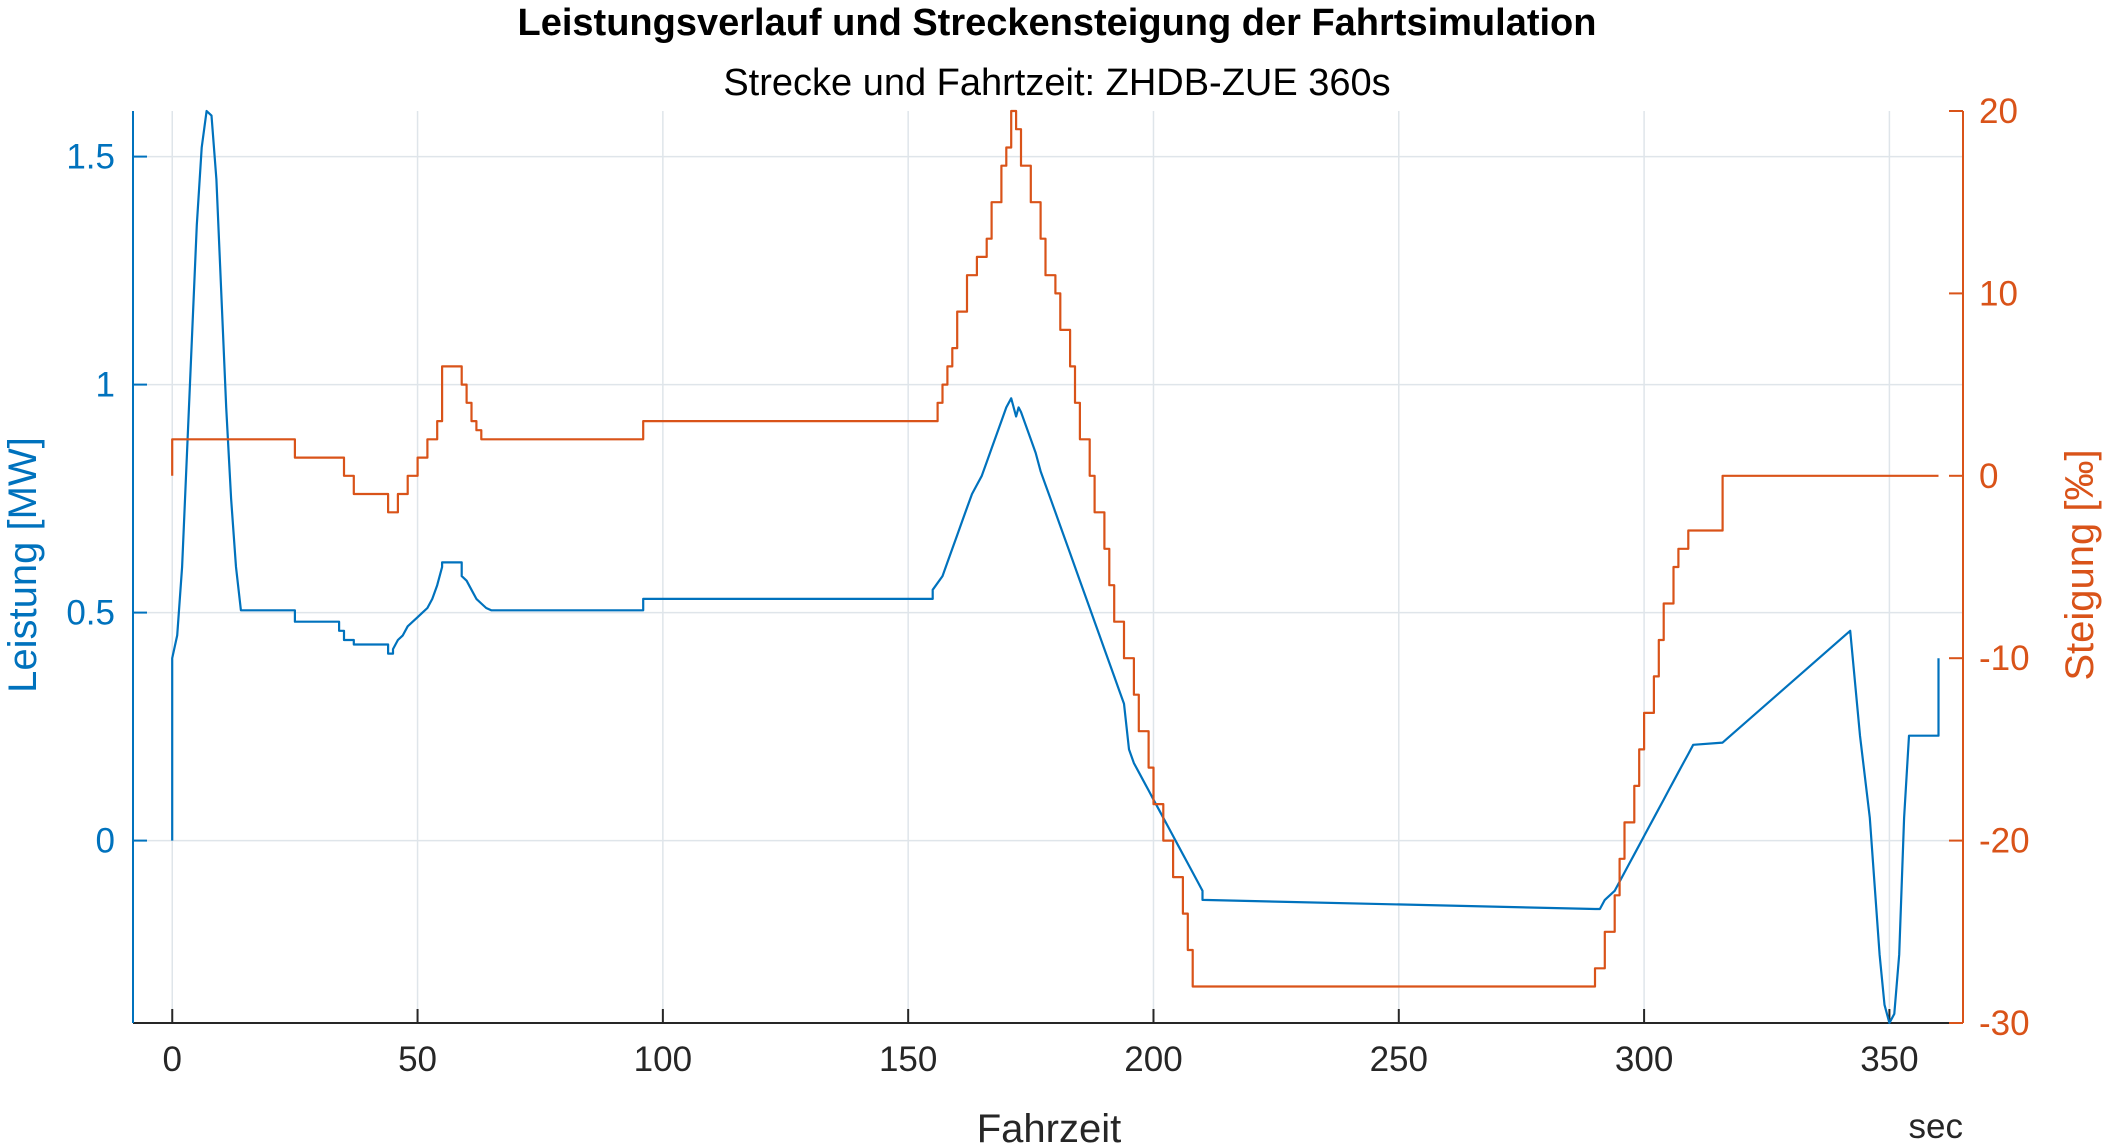 The height and width of the screenshot is (1146, 2114). I want to click on y-left-tick-label: 0.5, so click(90, 613).